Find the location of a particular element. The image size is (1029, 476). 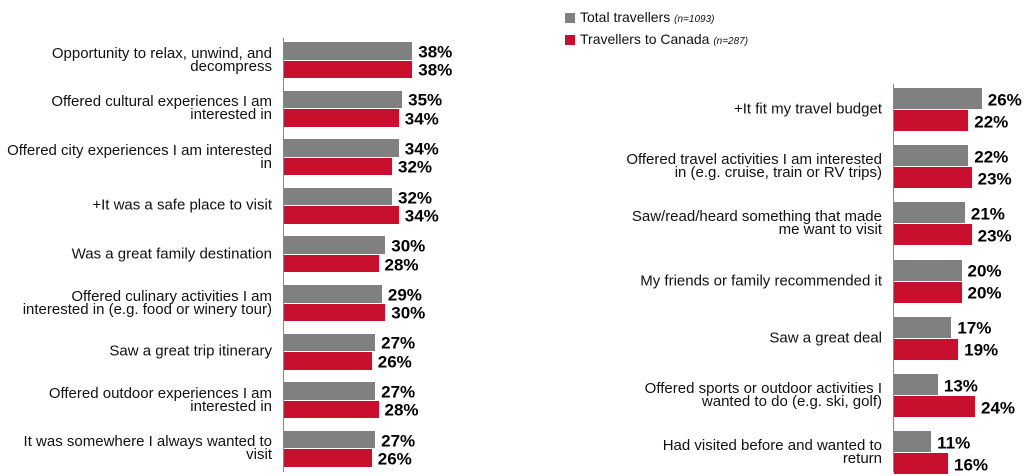

legend-label: Total travellers is located at coordinates (625, 17).